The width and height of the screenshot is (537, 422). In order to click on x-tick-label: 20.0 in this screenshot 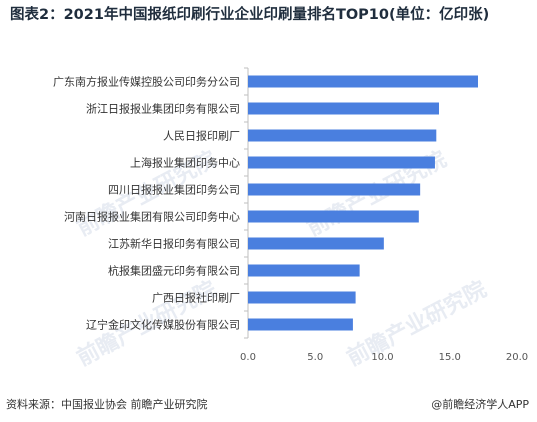, I will do `click(517, 357)`.